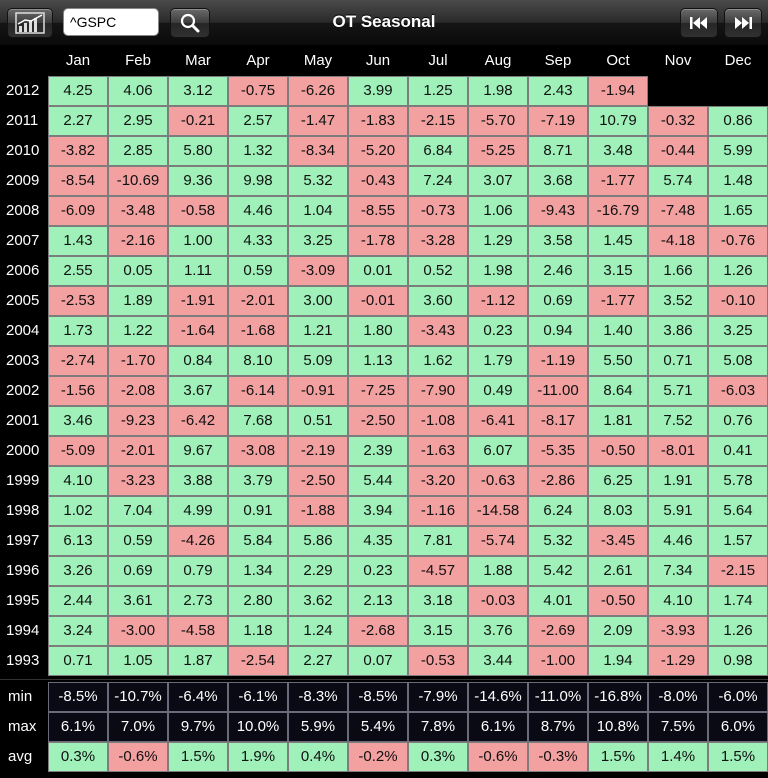  Describe the element at coordinates (78, 331) in the screenshot. I see `return-cell: 1.73` at that location.